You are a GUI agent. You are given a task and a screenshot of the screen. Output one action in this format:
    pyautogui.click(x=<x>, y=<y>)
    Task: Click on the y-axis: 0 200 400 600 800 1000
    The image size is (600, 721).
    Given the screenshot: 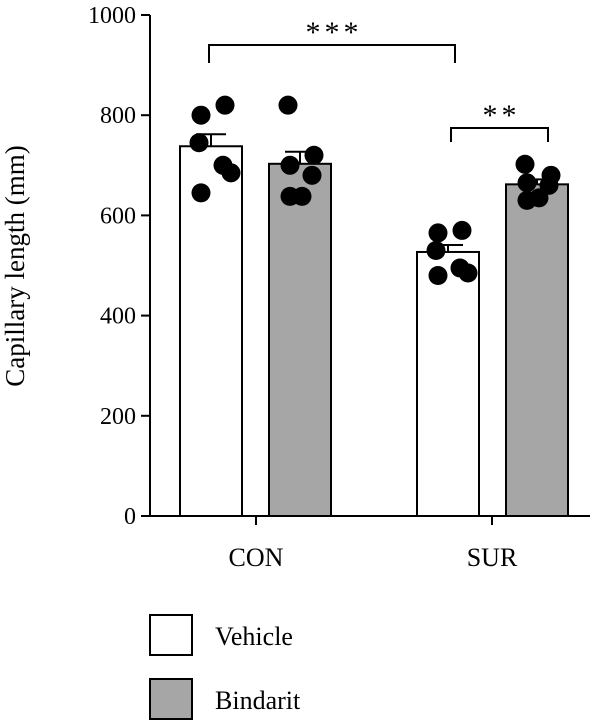 What is the action you would take?
    pyautogui.click(x=119, y=266)
    